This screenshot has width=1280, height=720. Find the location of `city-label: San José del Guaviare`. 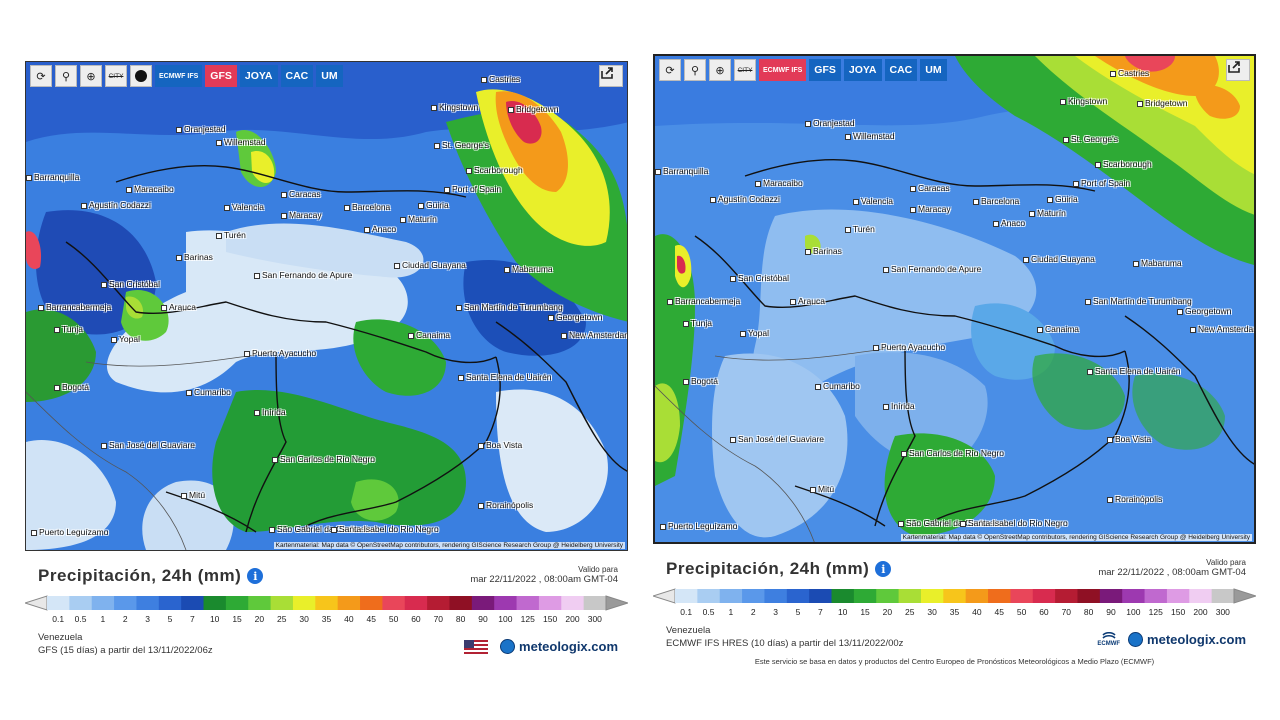

city-label: San José del Guaviare is located at coordinates (777, 439).